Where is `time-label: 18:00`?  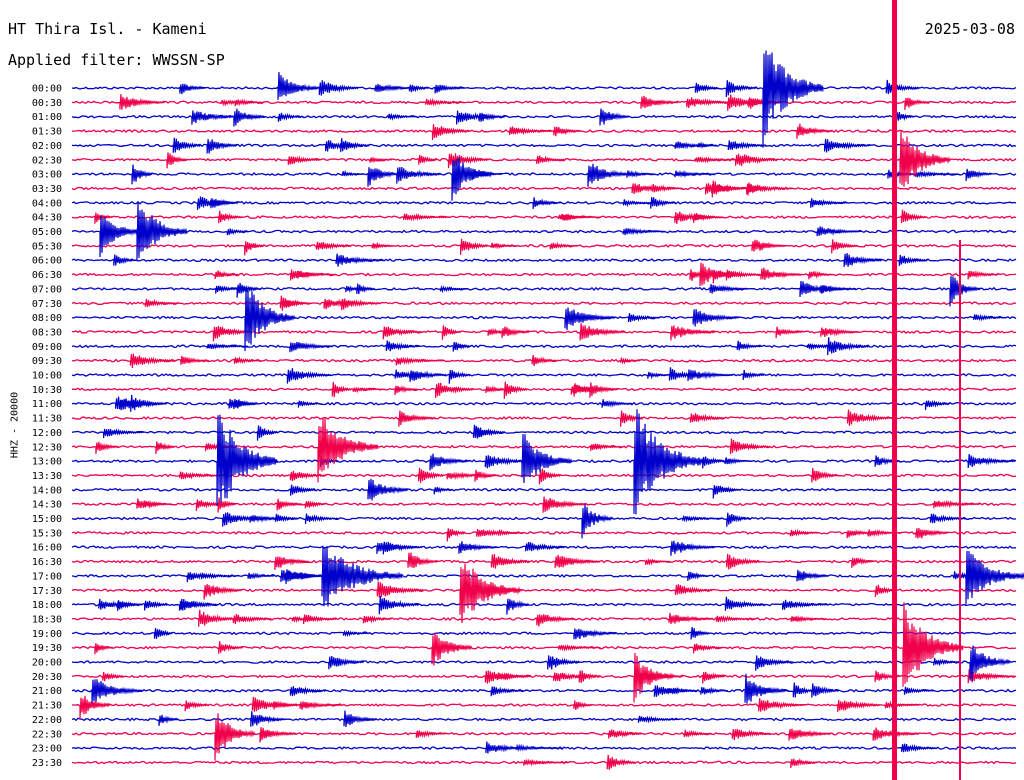 time-label: 18:00 is located at coordinates (47, 605).